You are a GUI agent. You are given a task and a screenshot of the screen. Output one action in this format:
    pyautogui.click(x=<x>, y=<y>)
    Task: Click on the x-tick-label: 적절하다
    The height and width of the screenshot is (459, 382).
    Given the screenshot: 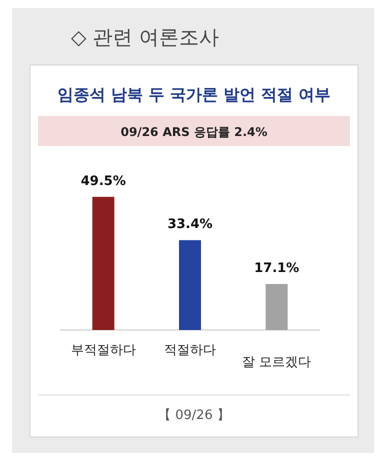 What is the action you would take?
    pyautogui.click(x=190, y=350)
    